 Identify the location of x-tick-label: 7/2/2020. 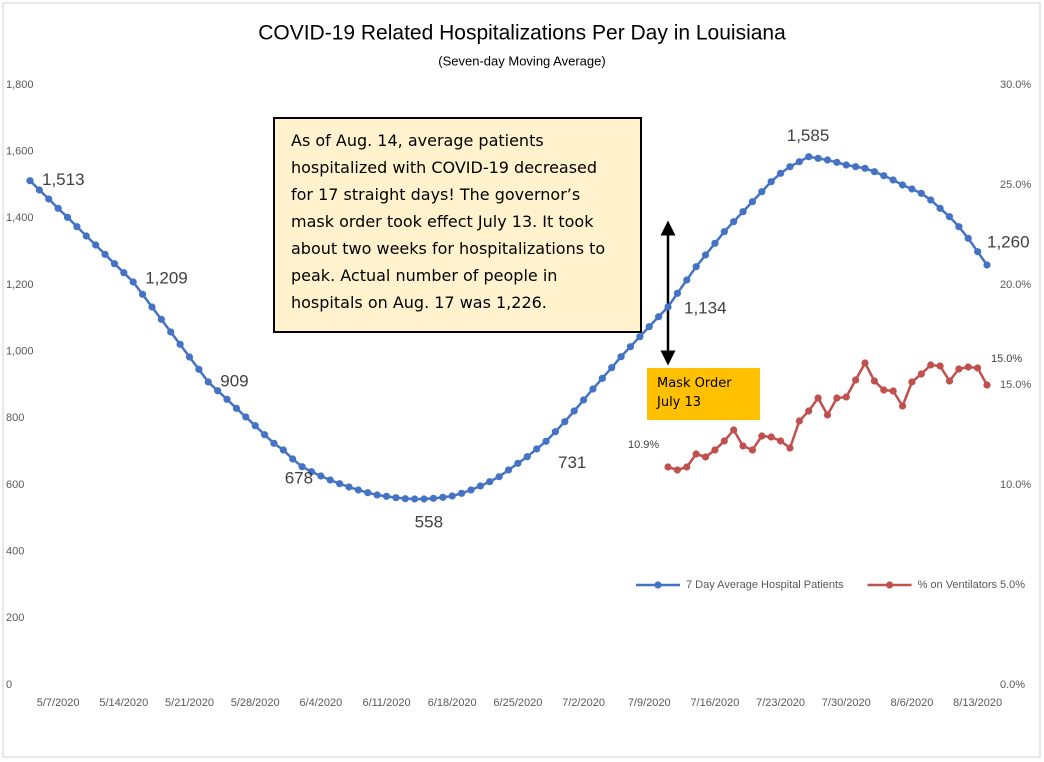
(583, 703).